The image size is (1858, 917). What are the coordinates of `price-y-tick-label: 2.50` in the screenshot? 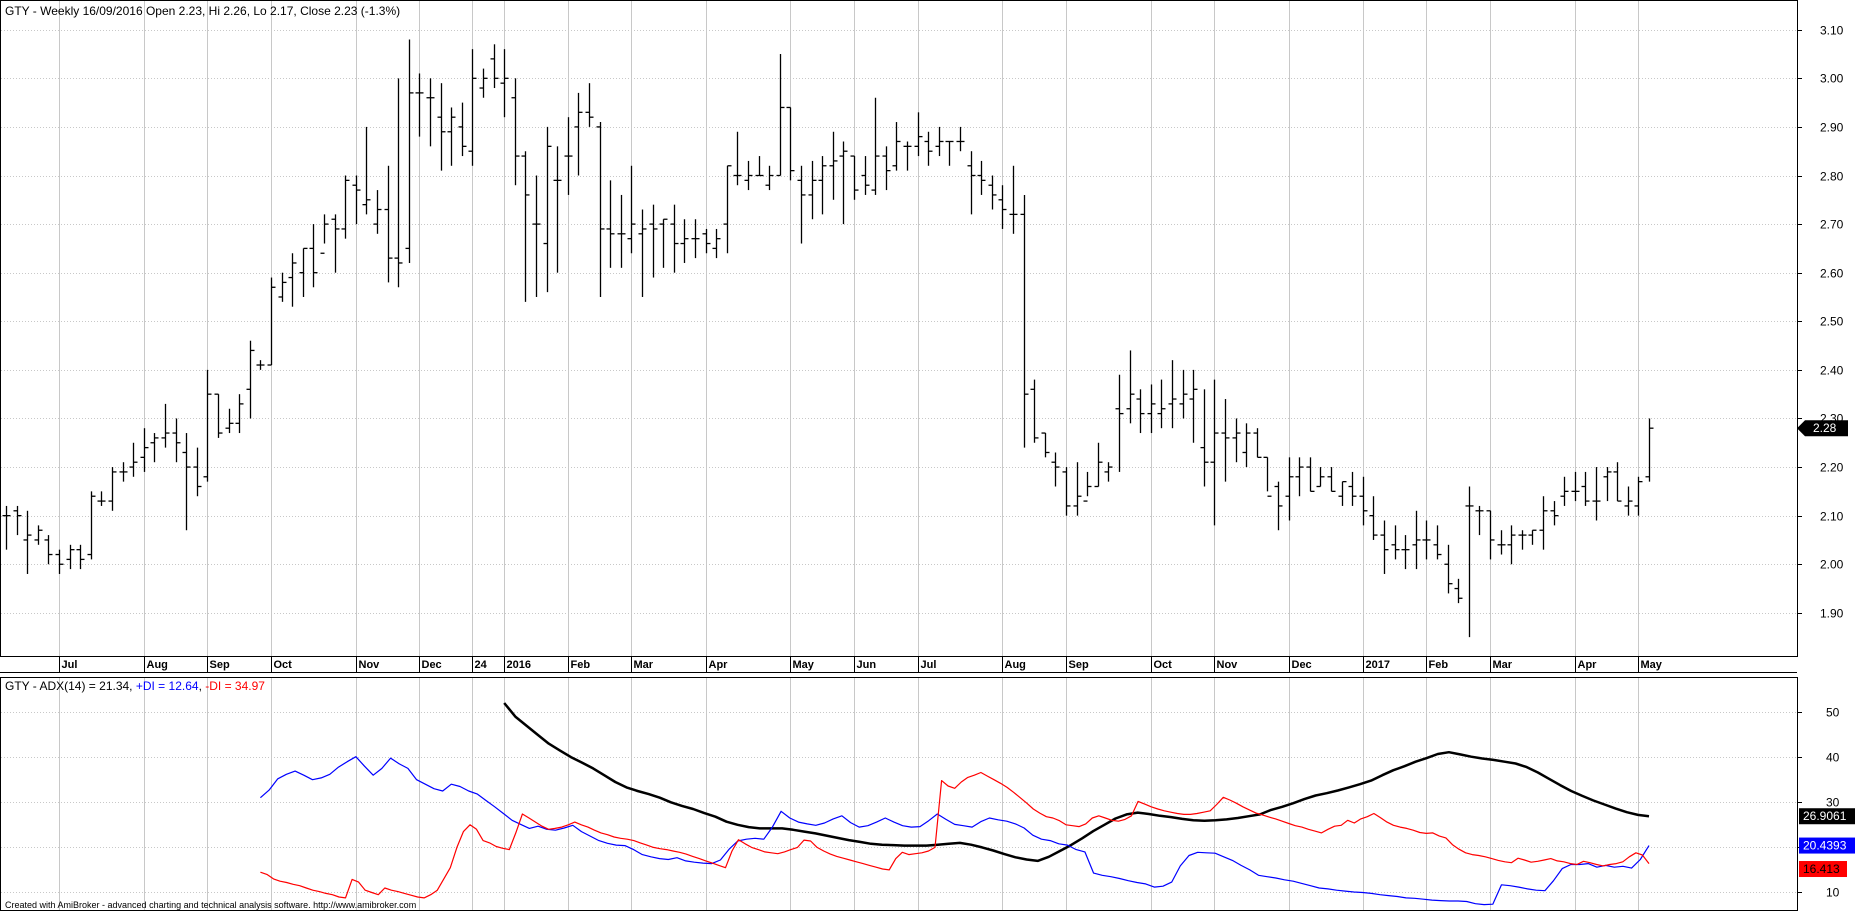 It's located at (1832, 322).